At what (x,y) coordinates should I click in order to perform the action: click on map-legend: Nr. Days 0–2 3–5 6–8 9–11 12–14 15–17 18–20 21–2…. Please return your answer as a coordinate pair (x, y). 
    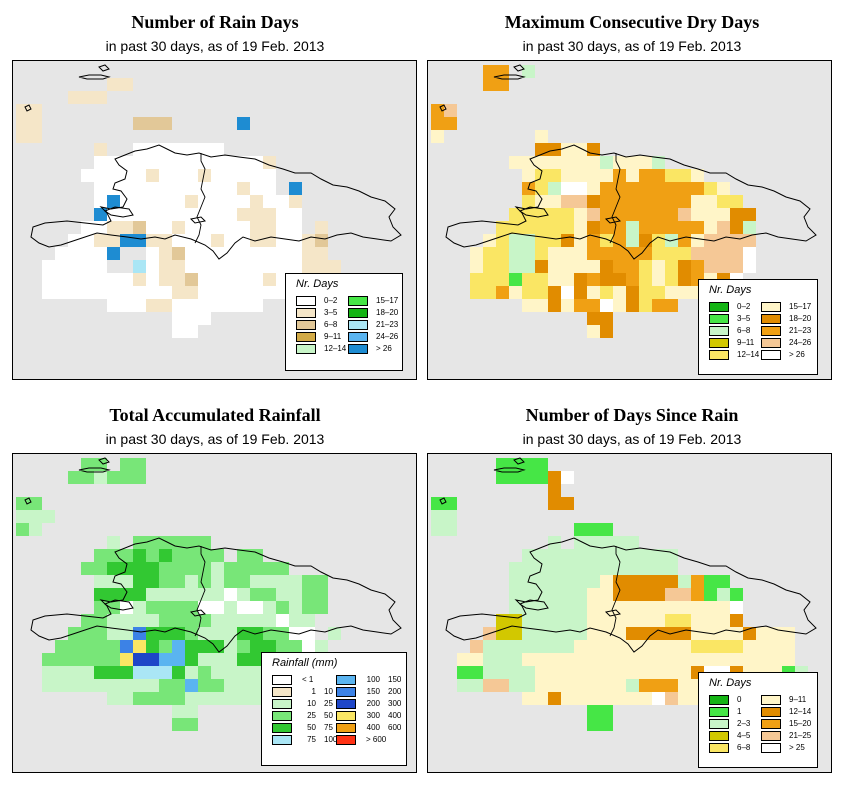
    Looking at the image, I should click on (344, 322).